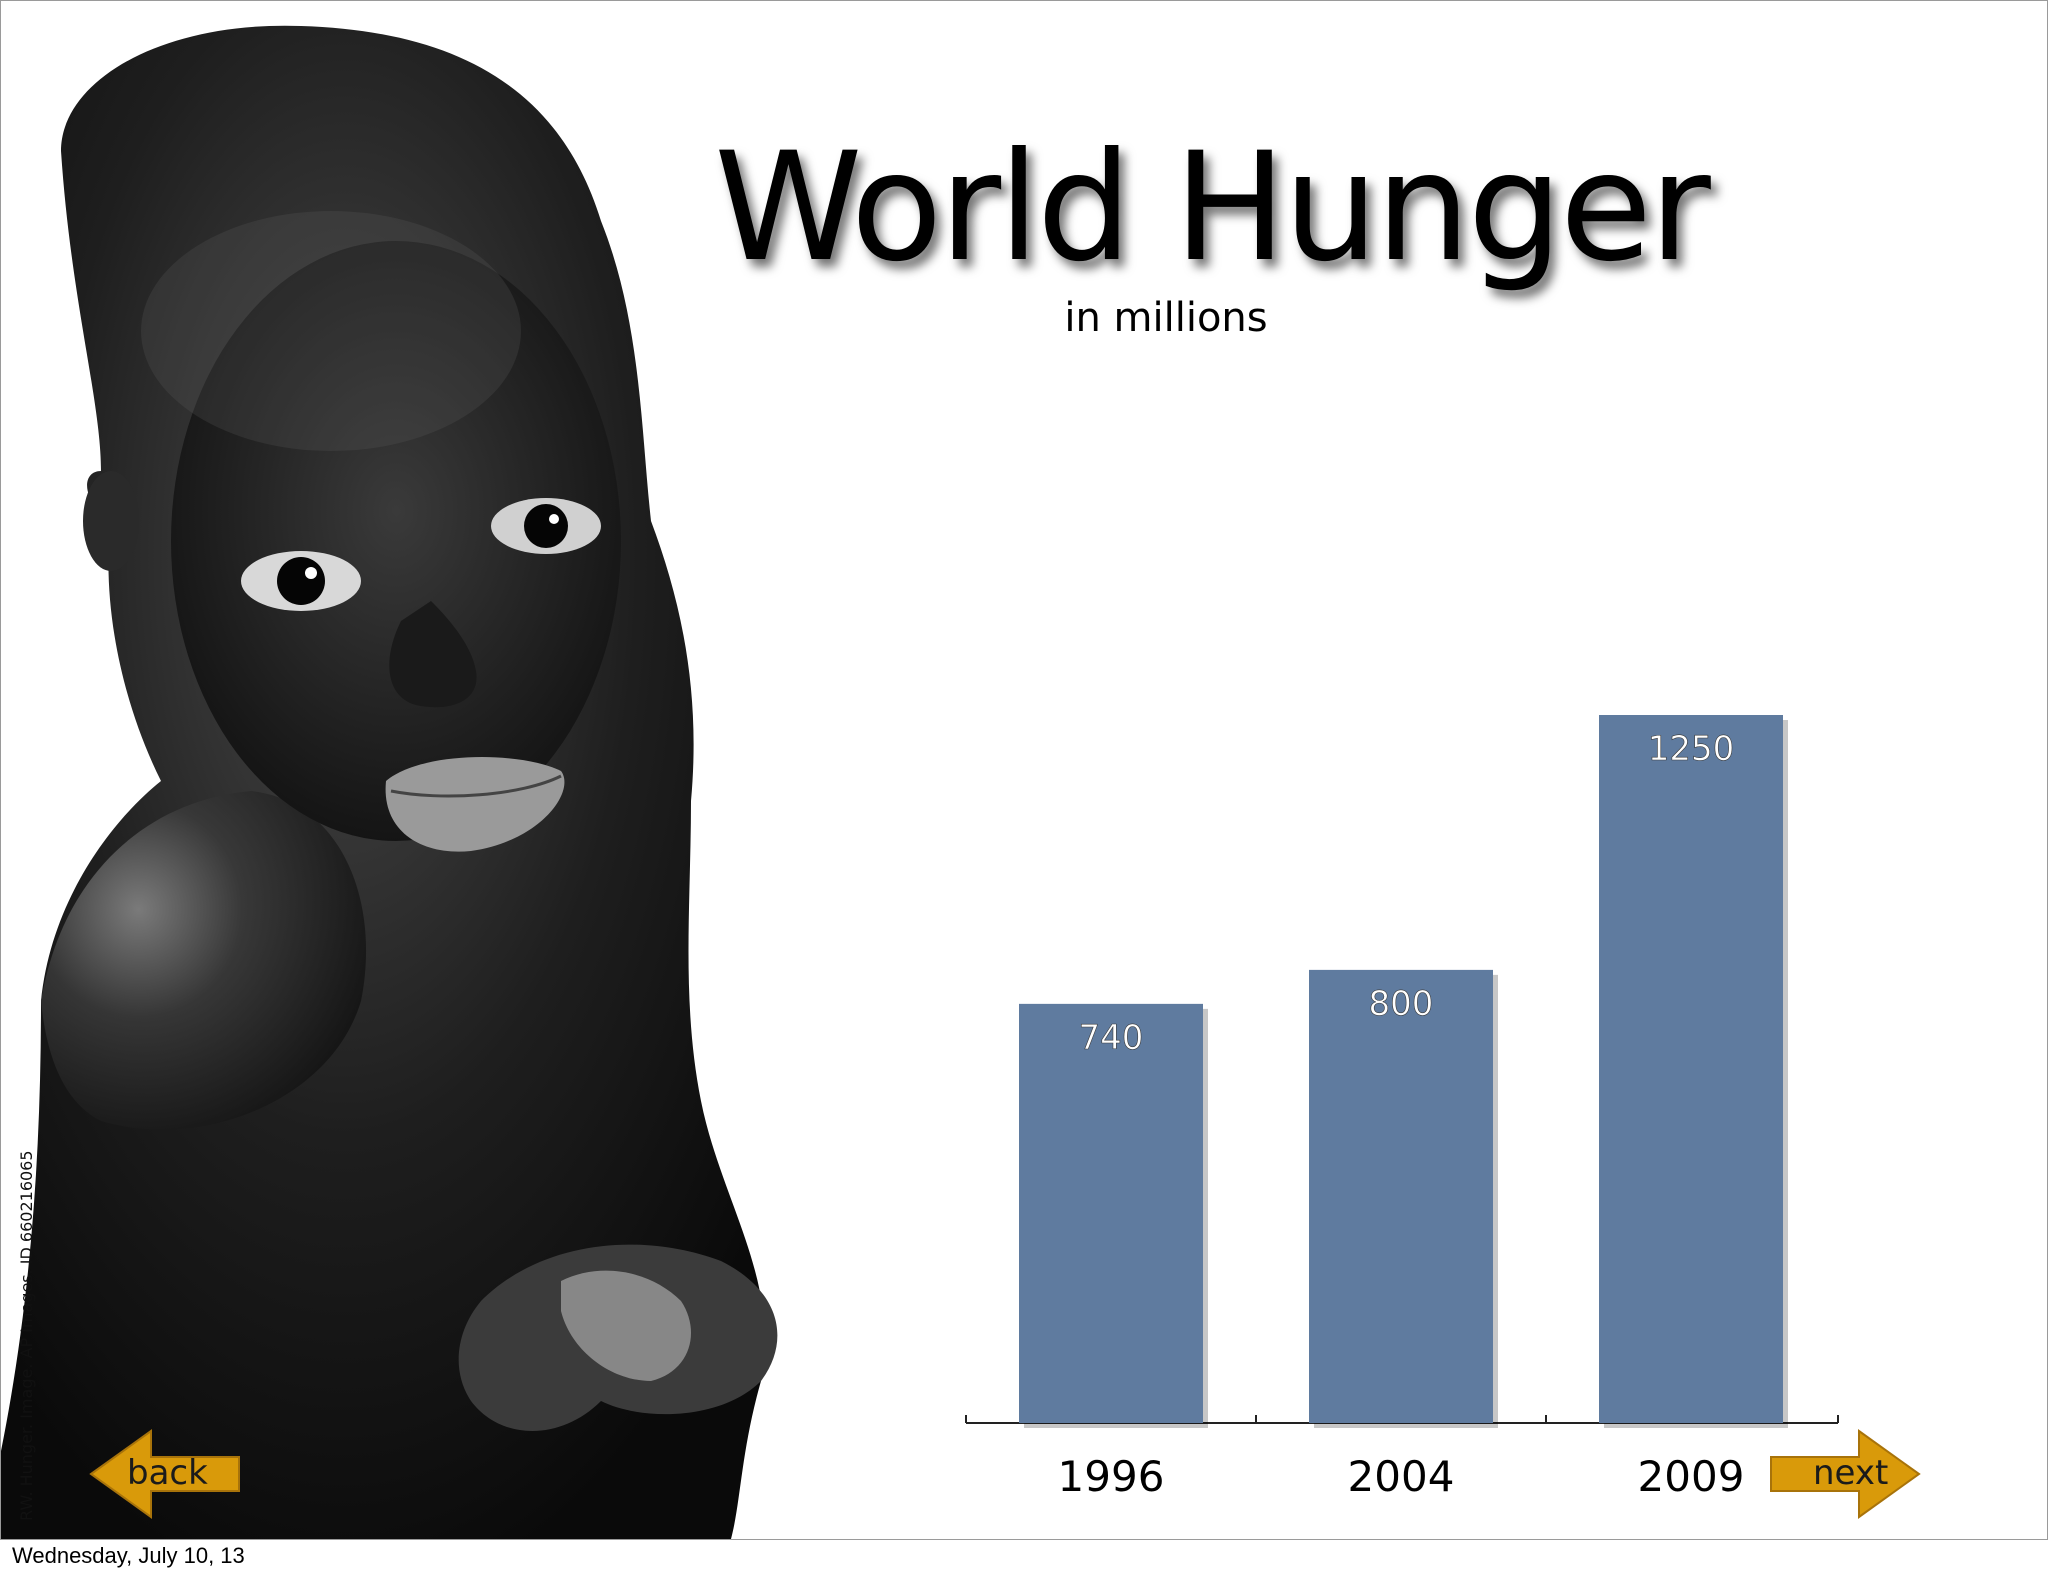  Describe the element at coordinates (1166, 318) in the screenshot. I see `slide-subtitle: in millions` at that location.